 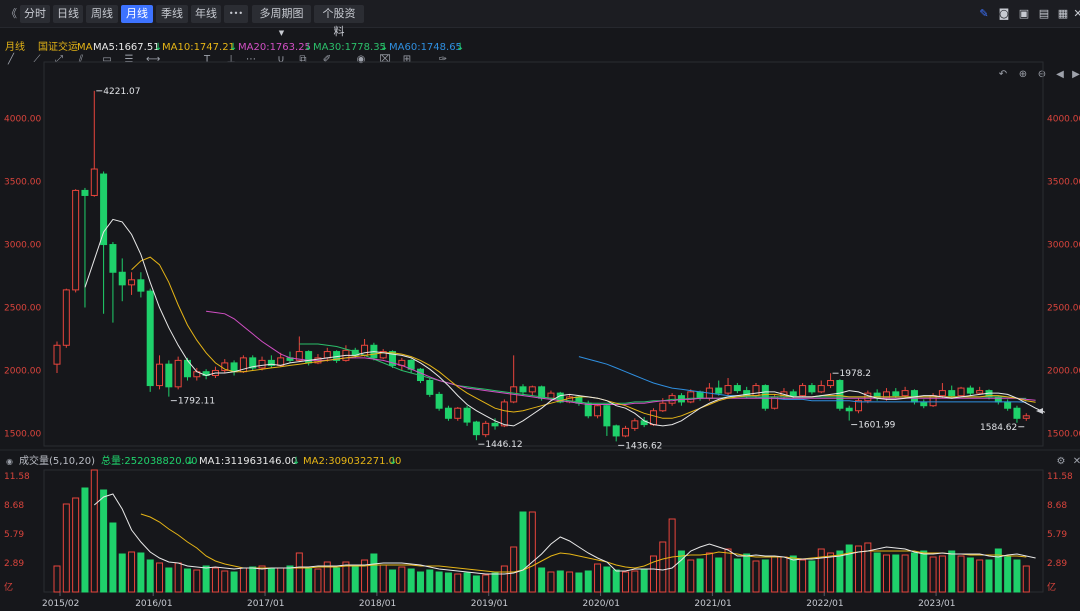 What do you see at coordinates (712, 604) in the screenshot?
I see `x-date-label: 2021/01` at bounding box center [712, 604].